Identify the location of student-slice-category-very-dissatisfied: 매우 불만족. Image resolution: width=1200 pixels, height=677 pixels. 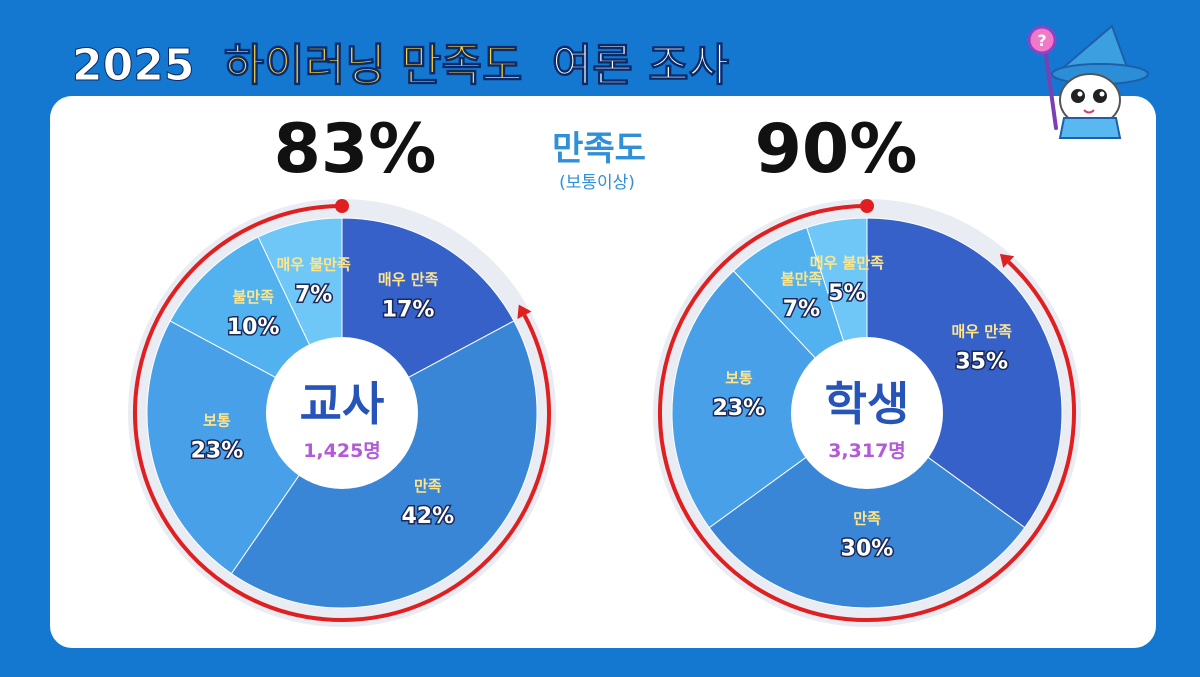
(847, 263).